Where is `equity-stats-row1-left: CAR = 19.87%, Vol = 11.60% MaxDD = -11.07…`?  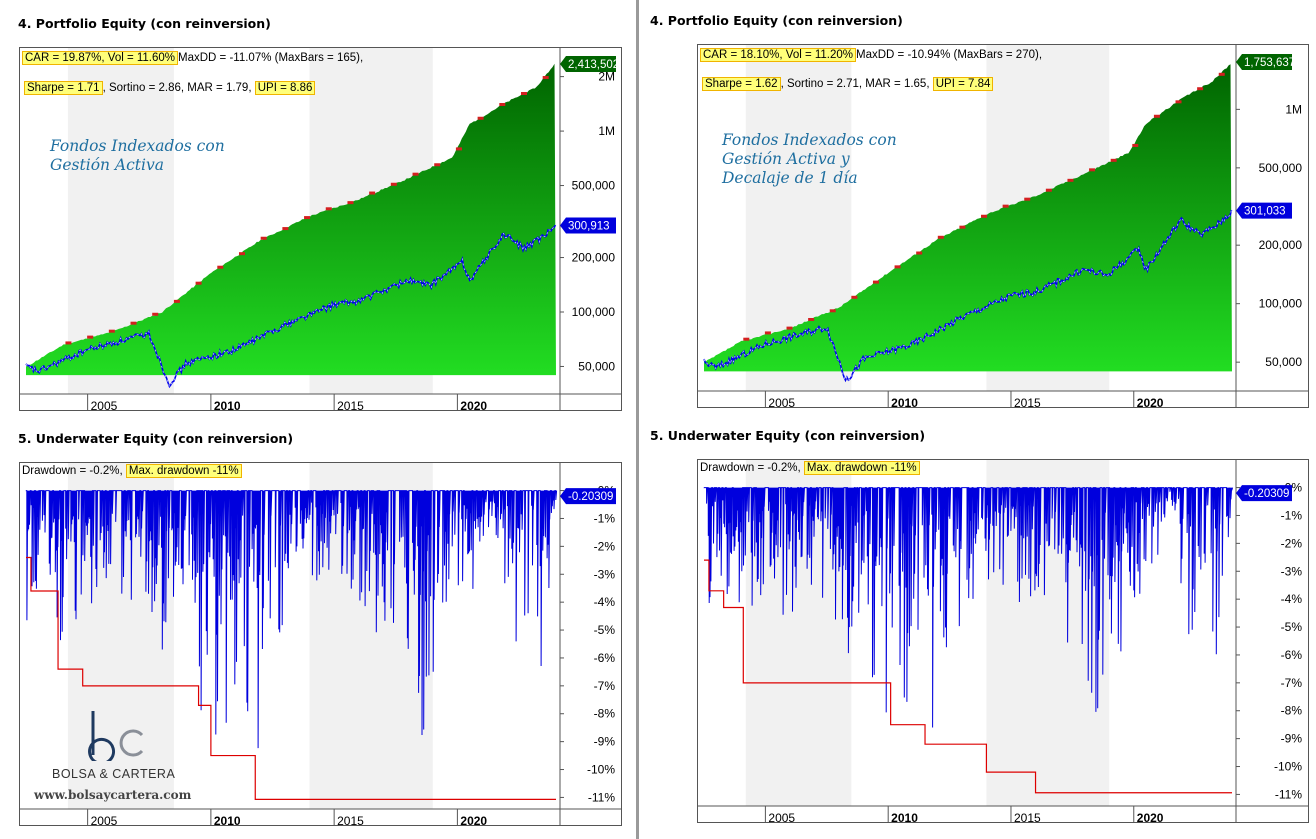 equity-stats-row1-left: CAR = 19.87%, Vol = 11.60% MaxDD = -11.07… is located at coordinates (192, 58).